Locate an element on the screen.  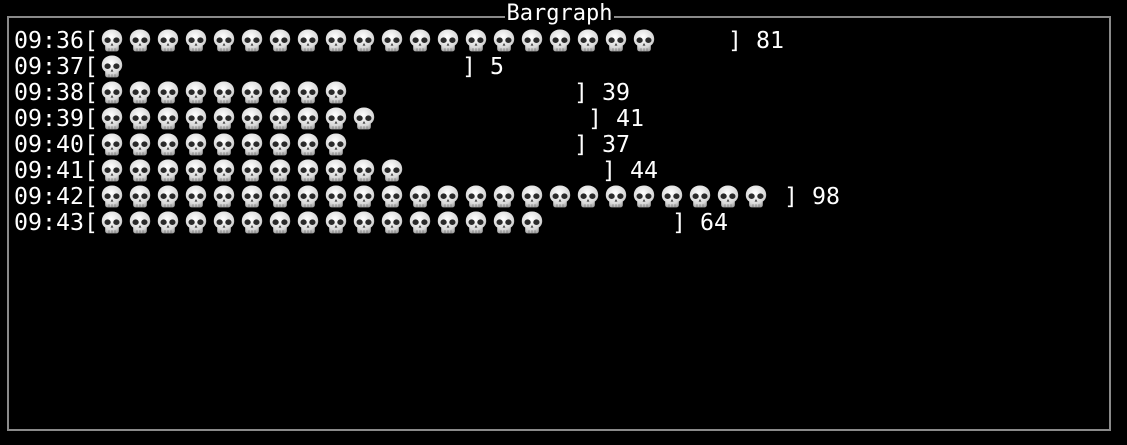
row-value: 41 is located at coordinates (630, 118).